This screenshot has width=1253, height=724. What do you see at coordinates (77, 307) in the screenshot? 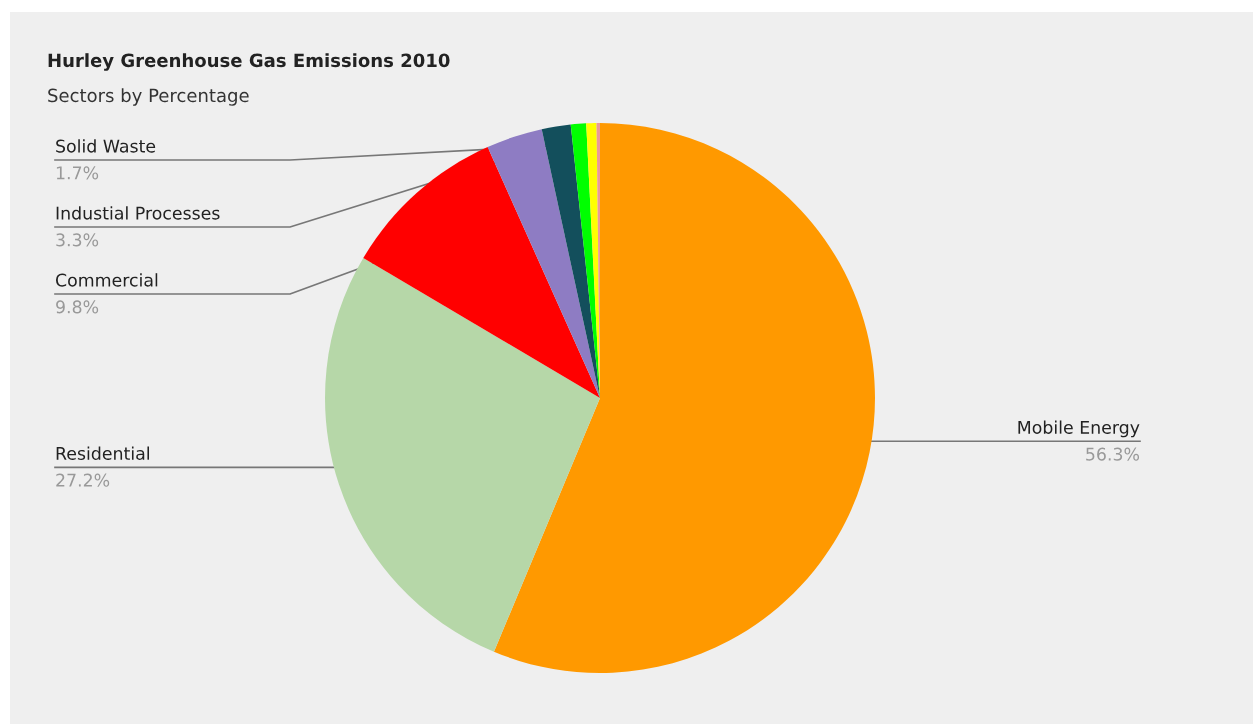
I see `data-label: 9.8%` at bounding box center [77, 307].